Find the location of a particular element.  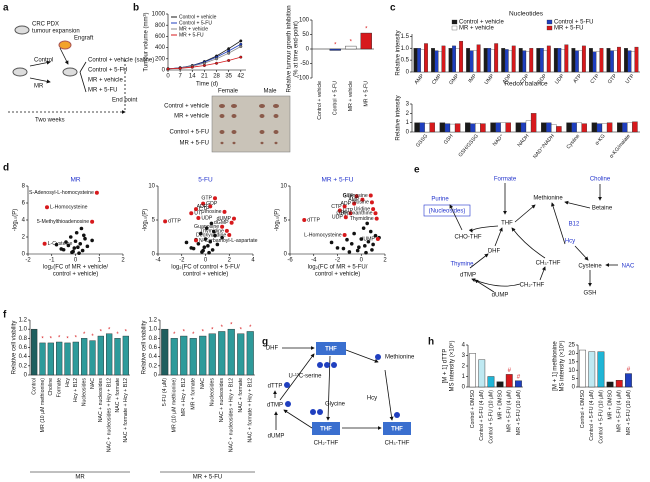

y-tick-label: 1.2 is located at coordinates (23, 321).